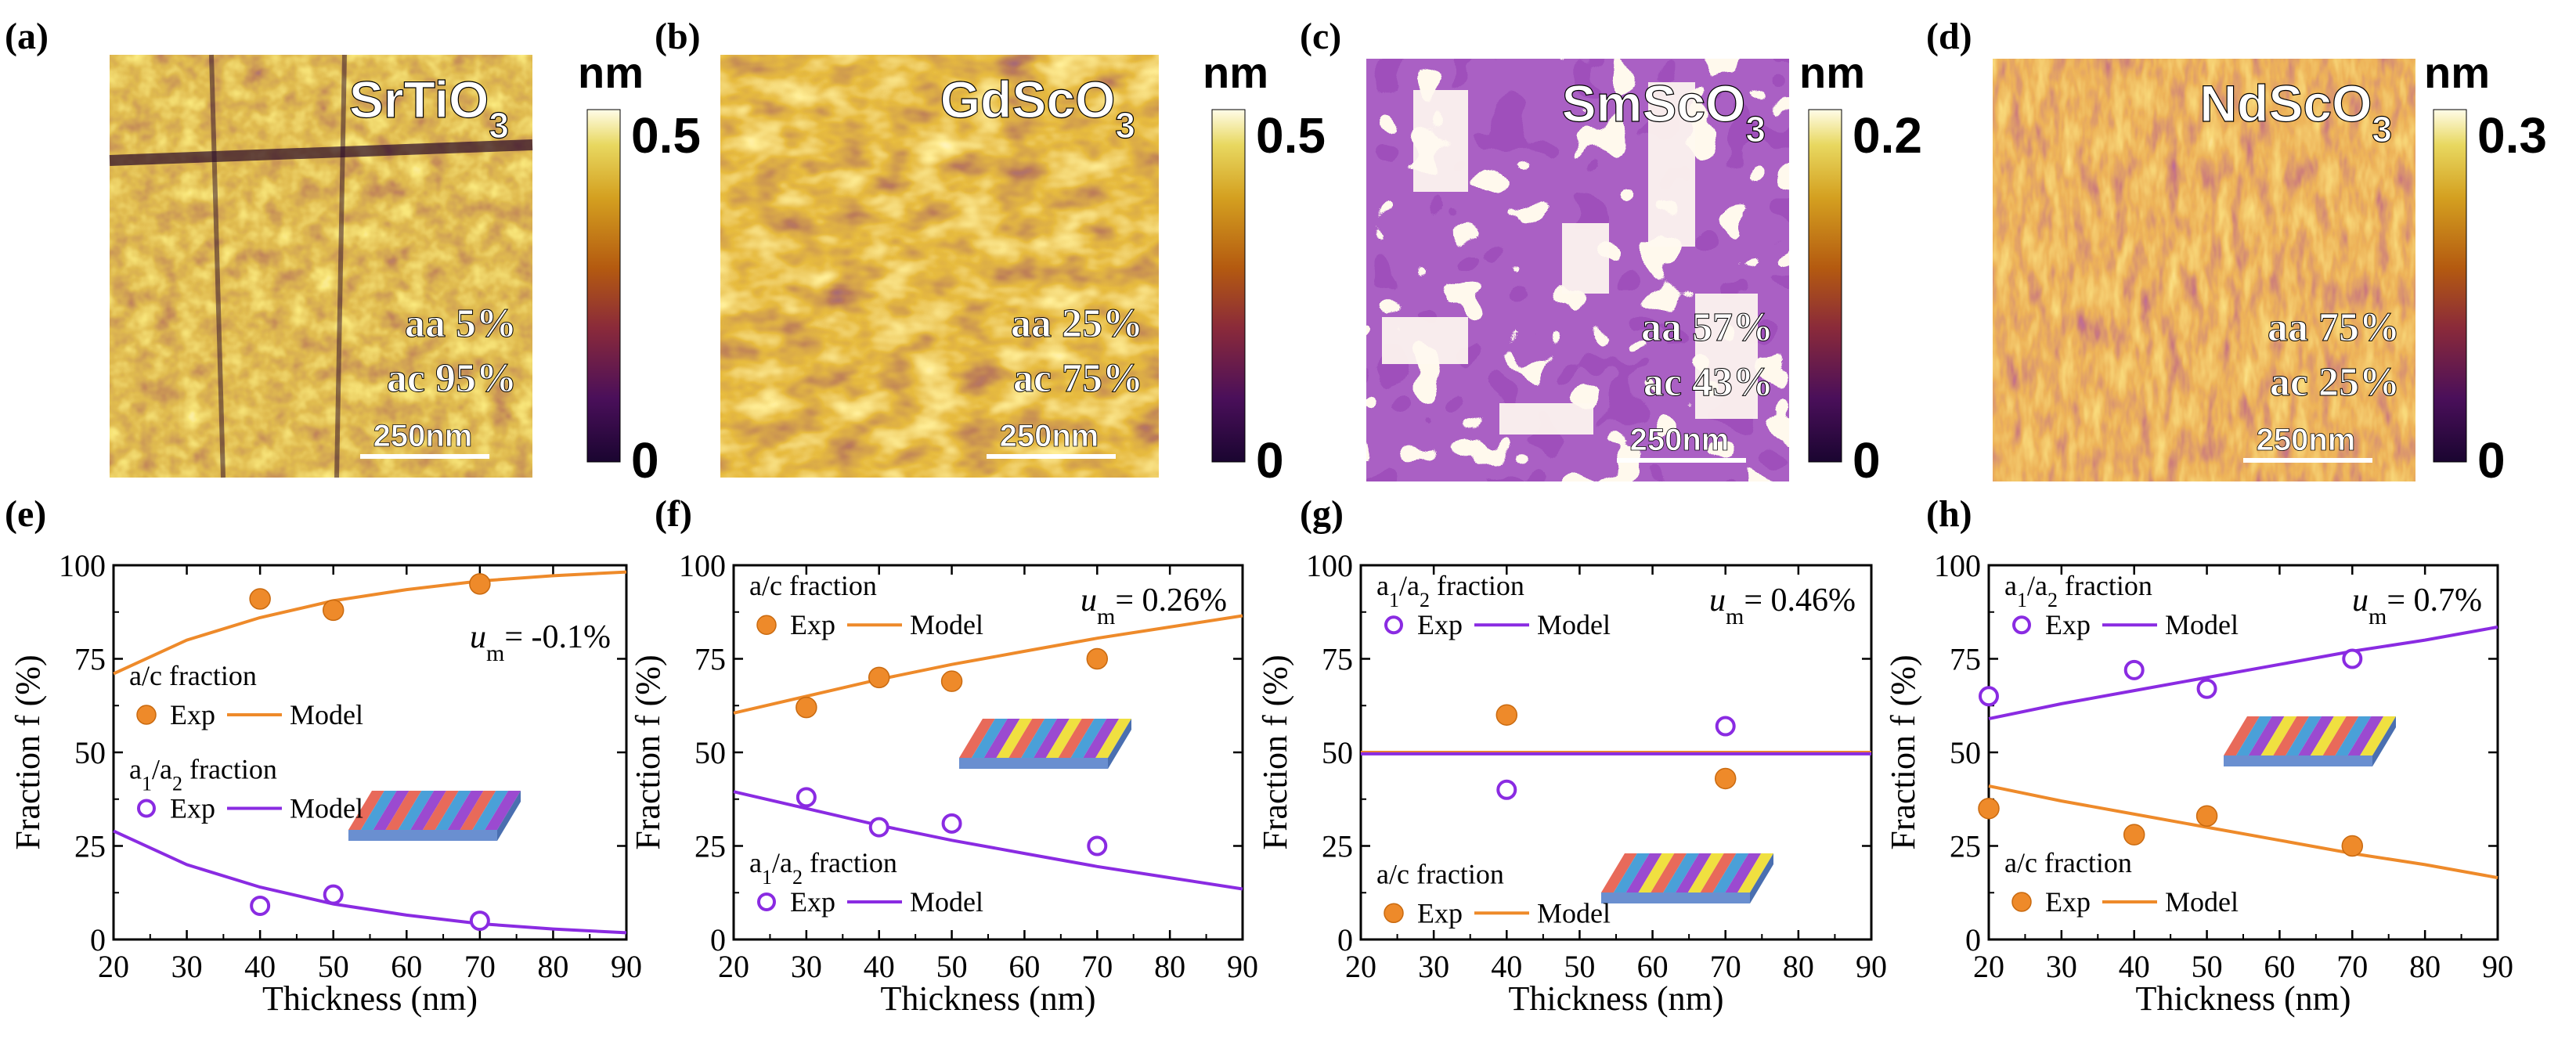 The image size is (2576, 1053). What do you see at coordinates (1949, 514) in the screenshot?
I see `panel-letter: (h)` at bounding box center [1949, 514].